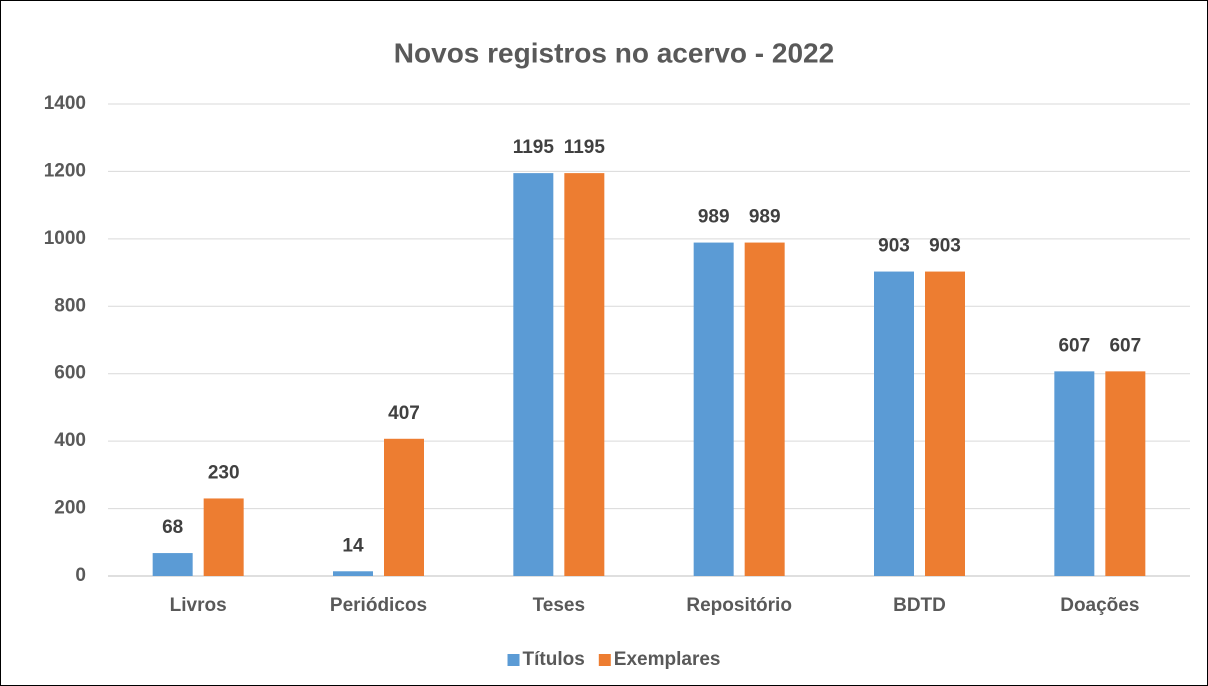 This screenshot has width=1208, height=686. What do you see at coordinates (70, 373) in the screenshot?
I see `y-tick-label: 600` at bounding box center [70, 373].